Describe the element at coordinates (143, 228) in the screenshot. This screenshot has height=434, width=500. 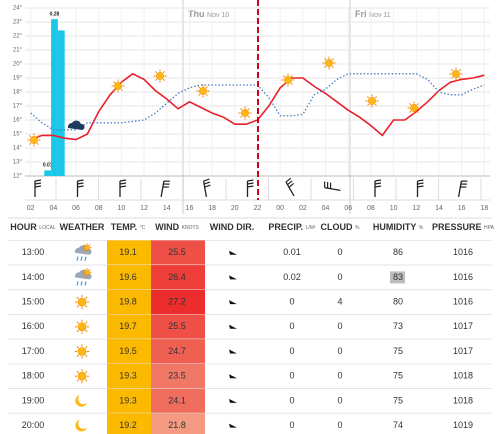
I see `header-unit: °C` at that location.